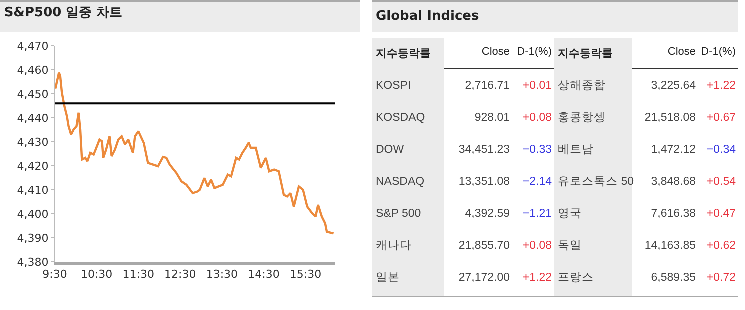 The image size is (745, 310). What do you see at coordinates (537, 182) in the screenshot?
I see `text: −2.14` at bounding box center [537, 182].